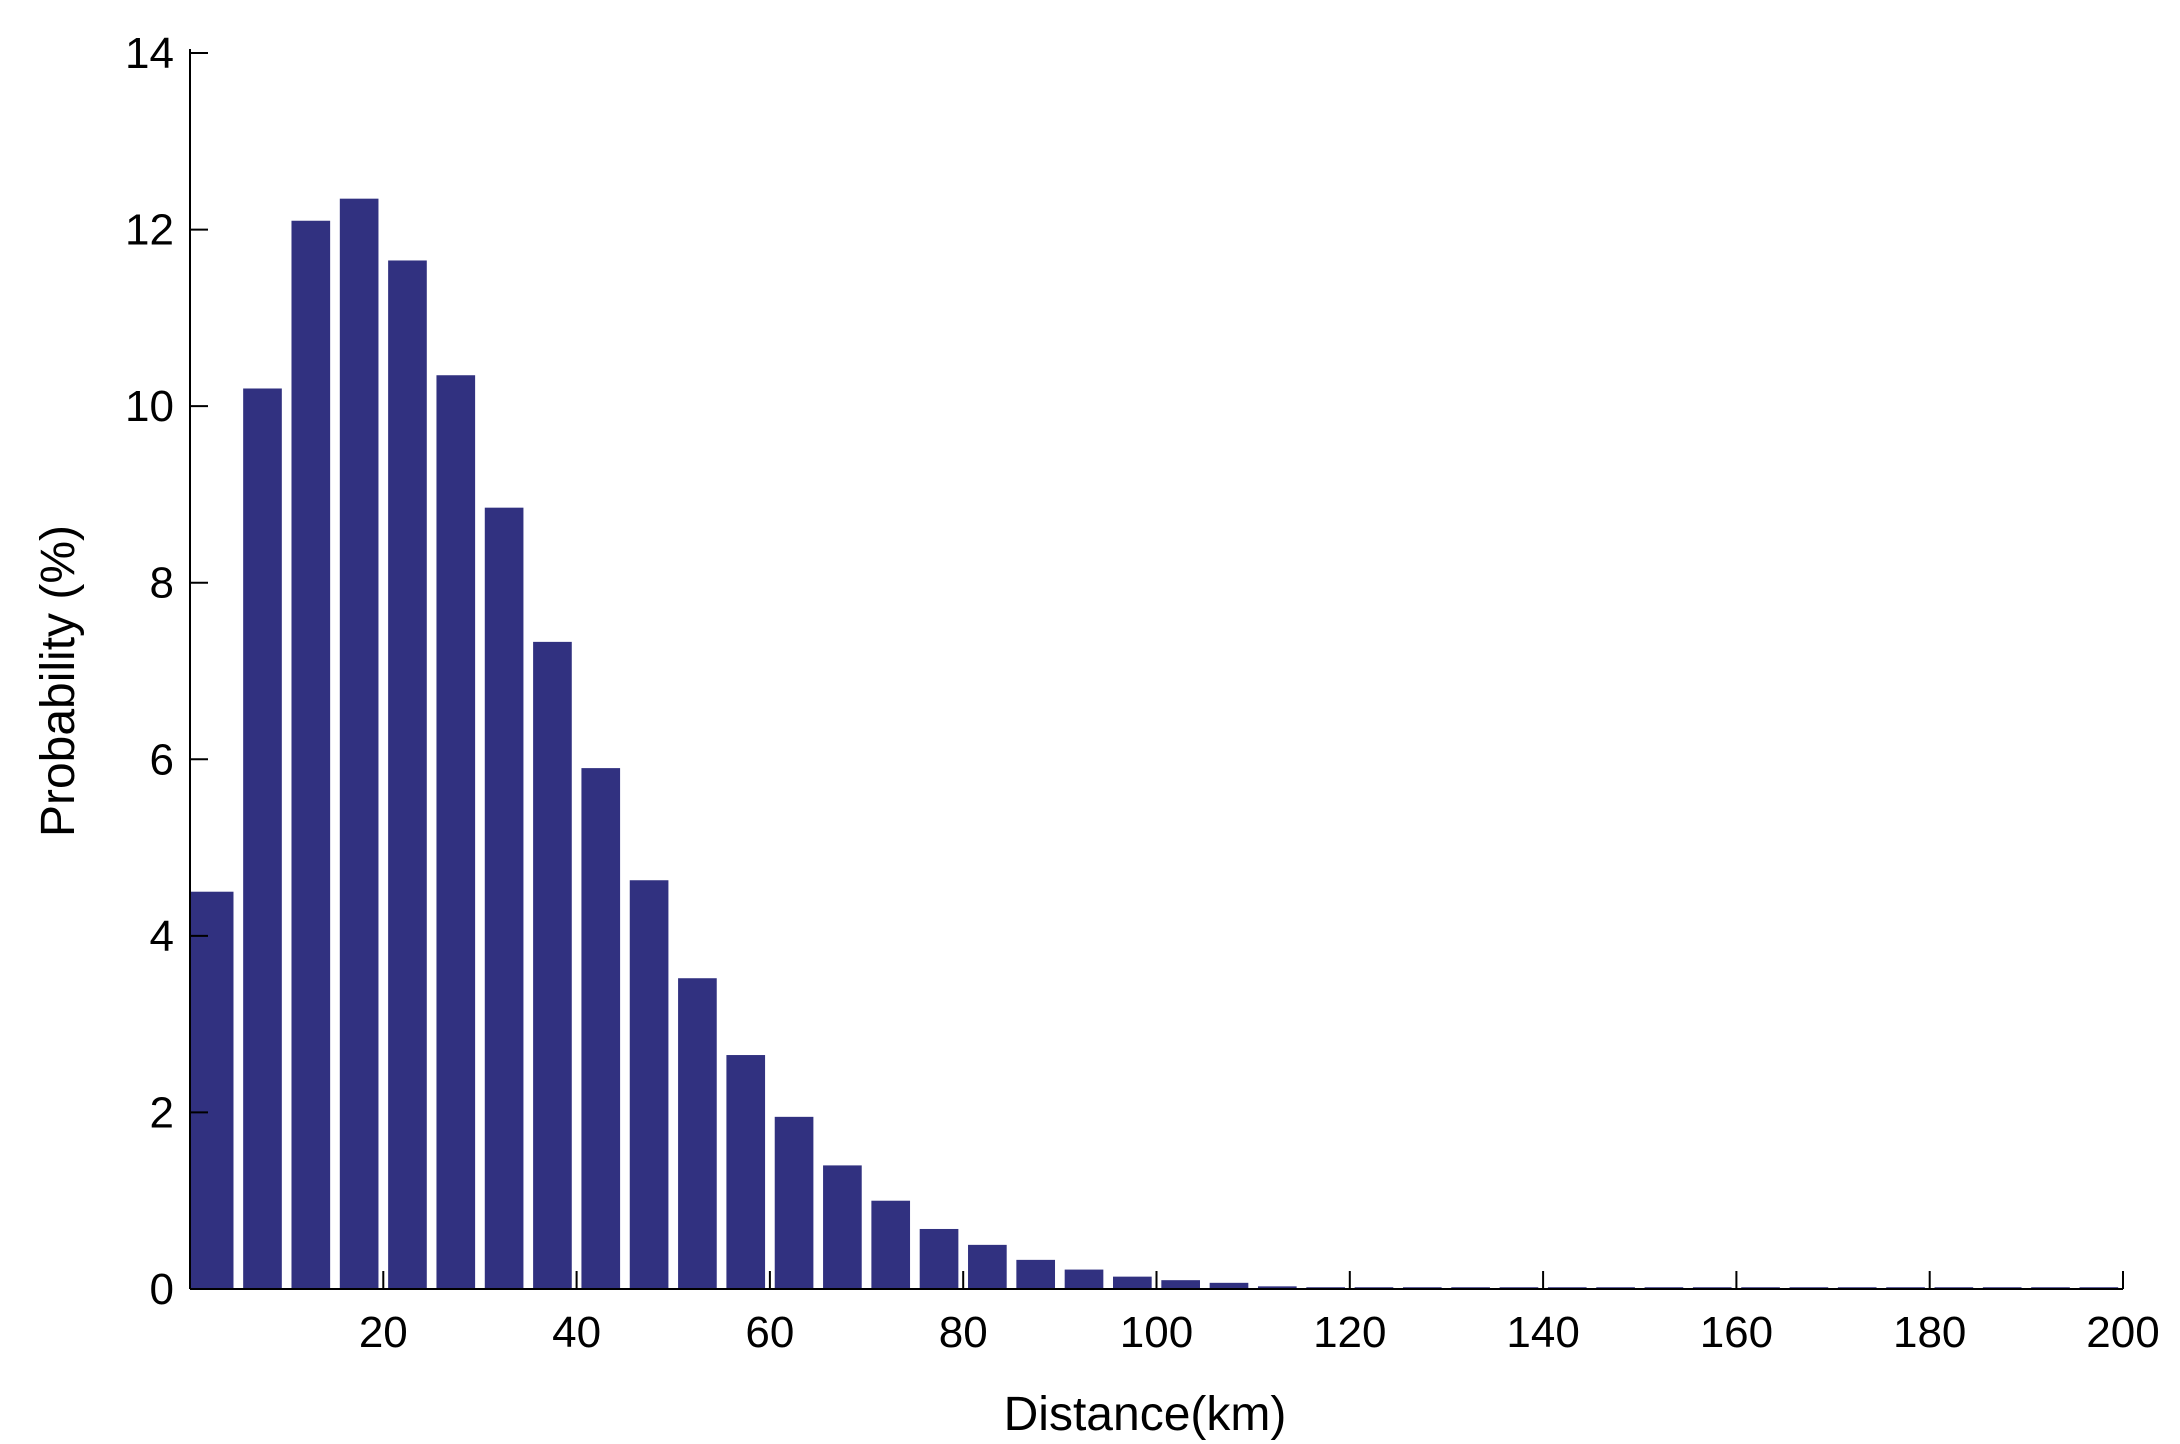  Describe the element at coordinates (963, 1332) in the screenshot. I see `x-tick-label: 80` at that location.